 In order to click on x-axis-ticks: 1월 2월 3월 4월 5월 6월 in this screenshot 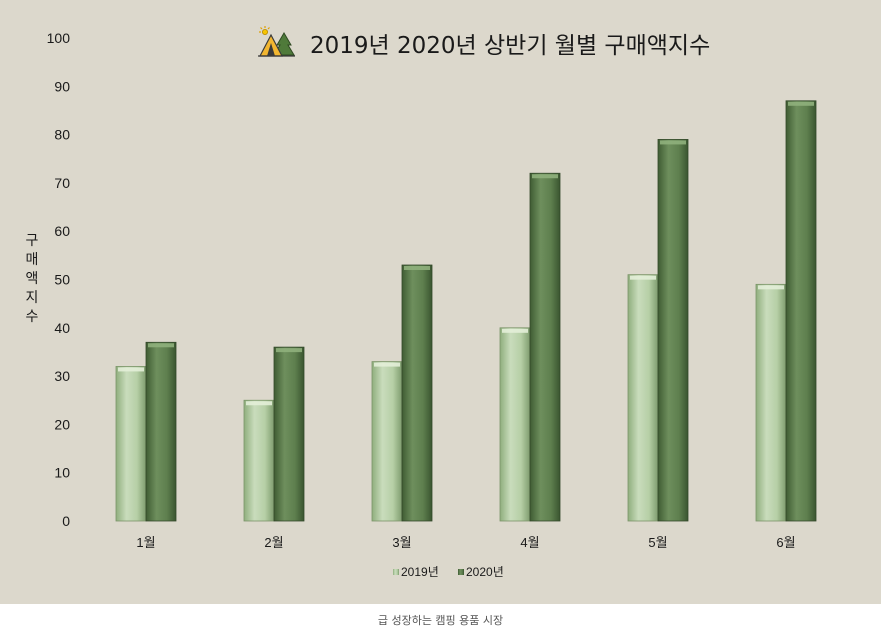, I will do `click(465, 542)`.